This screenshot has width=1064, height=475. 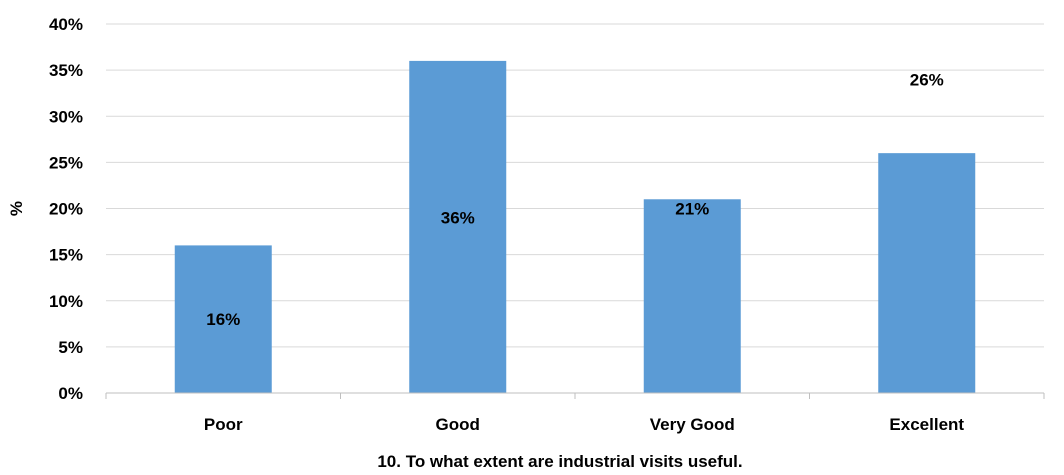 I want to click on data-label: 36%, so click(x=458, y=218).